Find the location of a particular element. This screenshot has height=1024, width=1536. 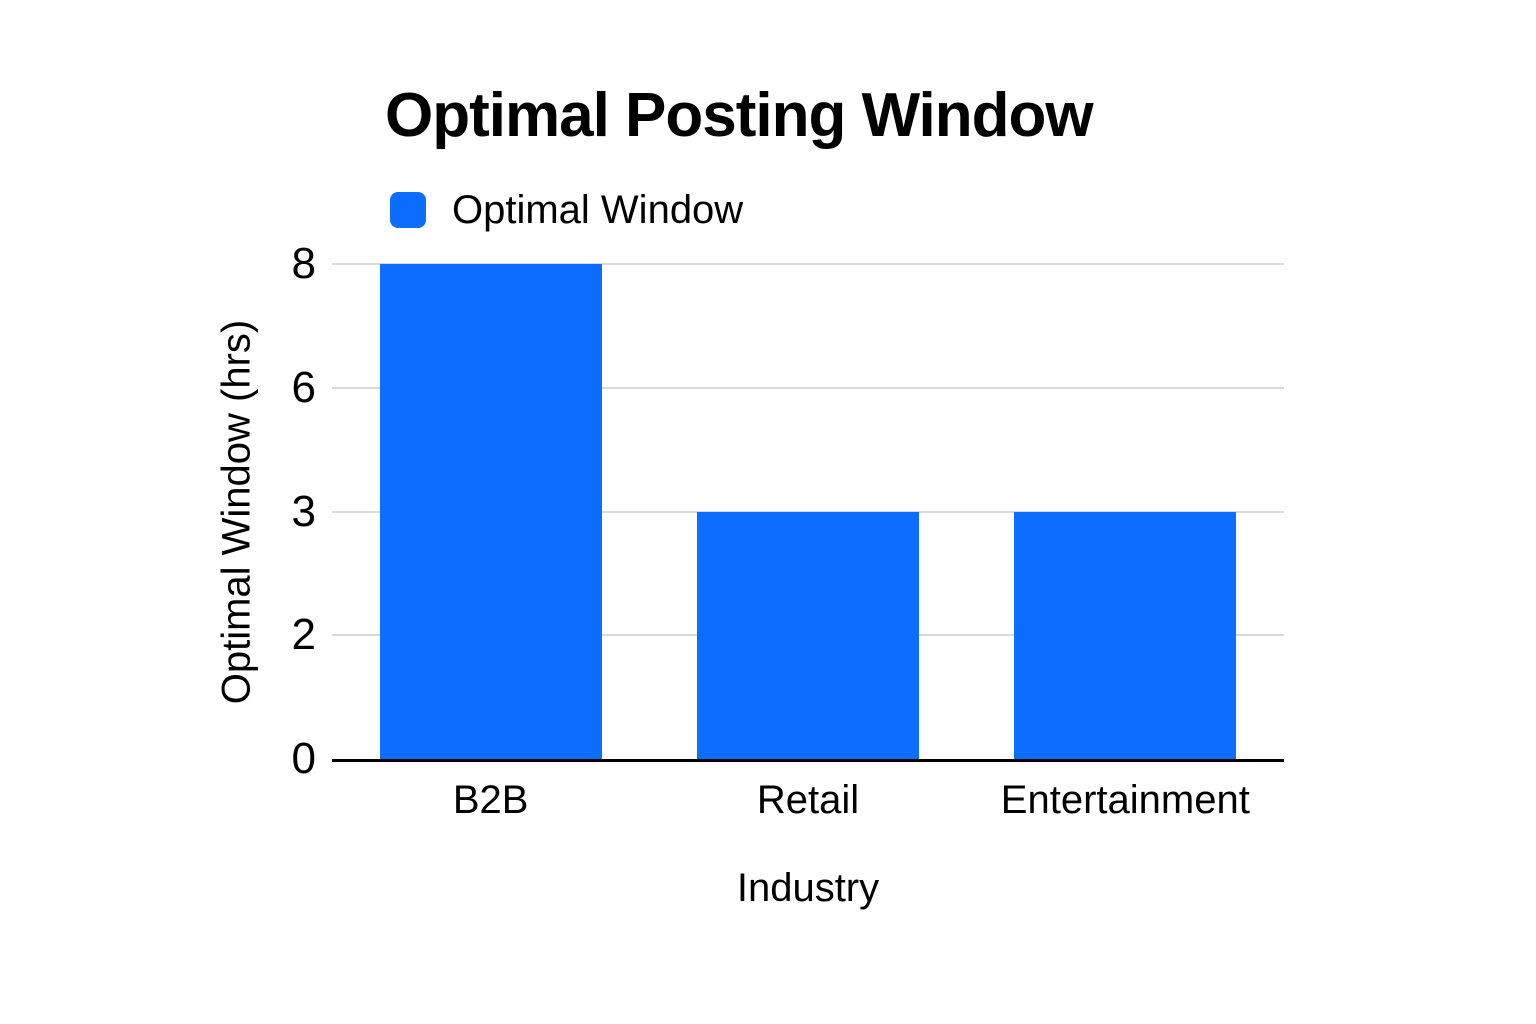

bar-band-retail is located at coordinates (807, 511).